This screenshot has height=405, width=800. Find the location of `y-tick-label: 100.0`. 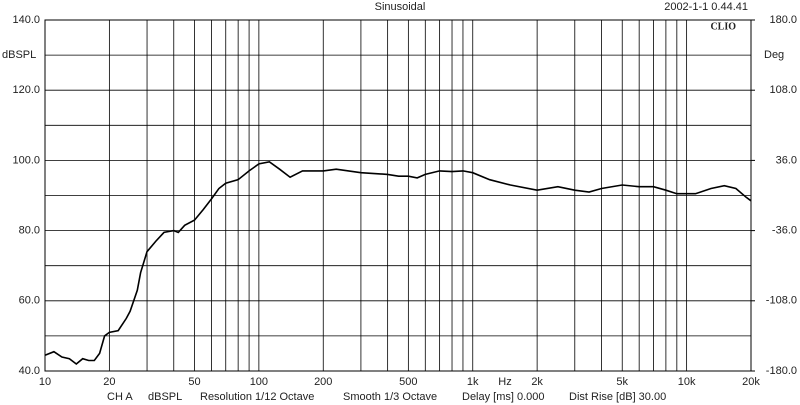

y-tick-label: 100.0 is located at coordinates (26, 160).